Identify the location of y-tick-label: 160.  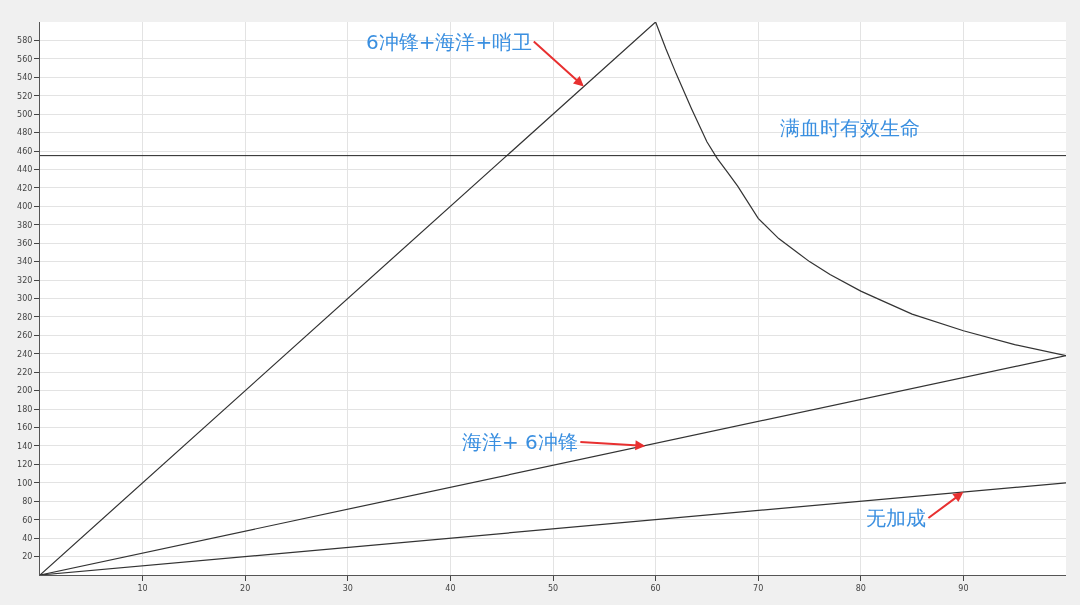
(25, 428).